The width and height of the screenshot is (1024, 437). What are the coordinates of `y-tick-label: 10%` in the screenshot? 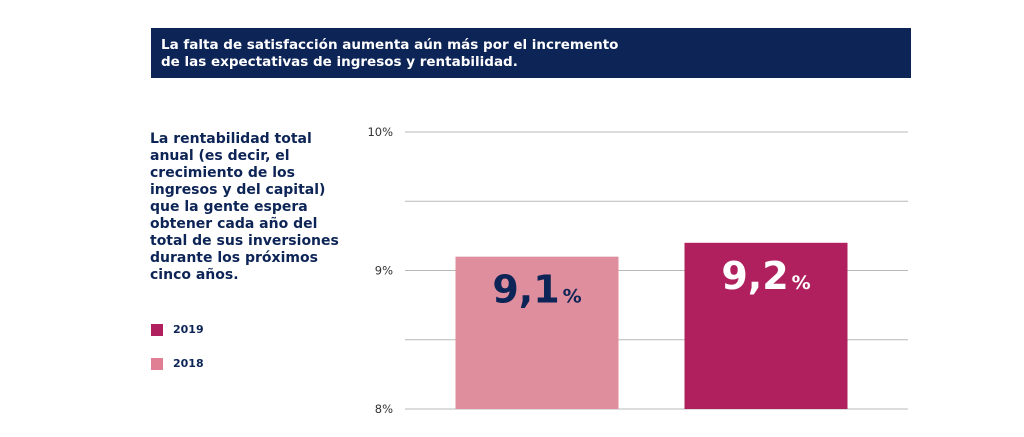 It's located at (380, 132).